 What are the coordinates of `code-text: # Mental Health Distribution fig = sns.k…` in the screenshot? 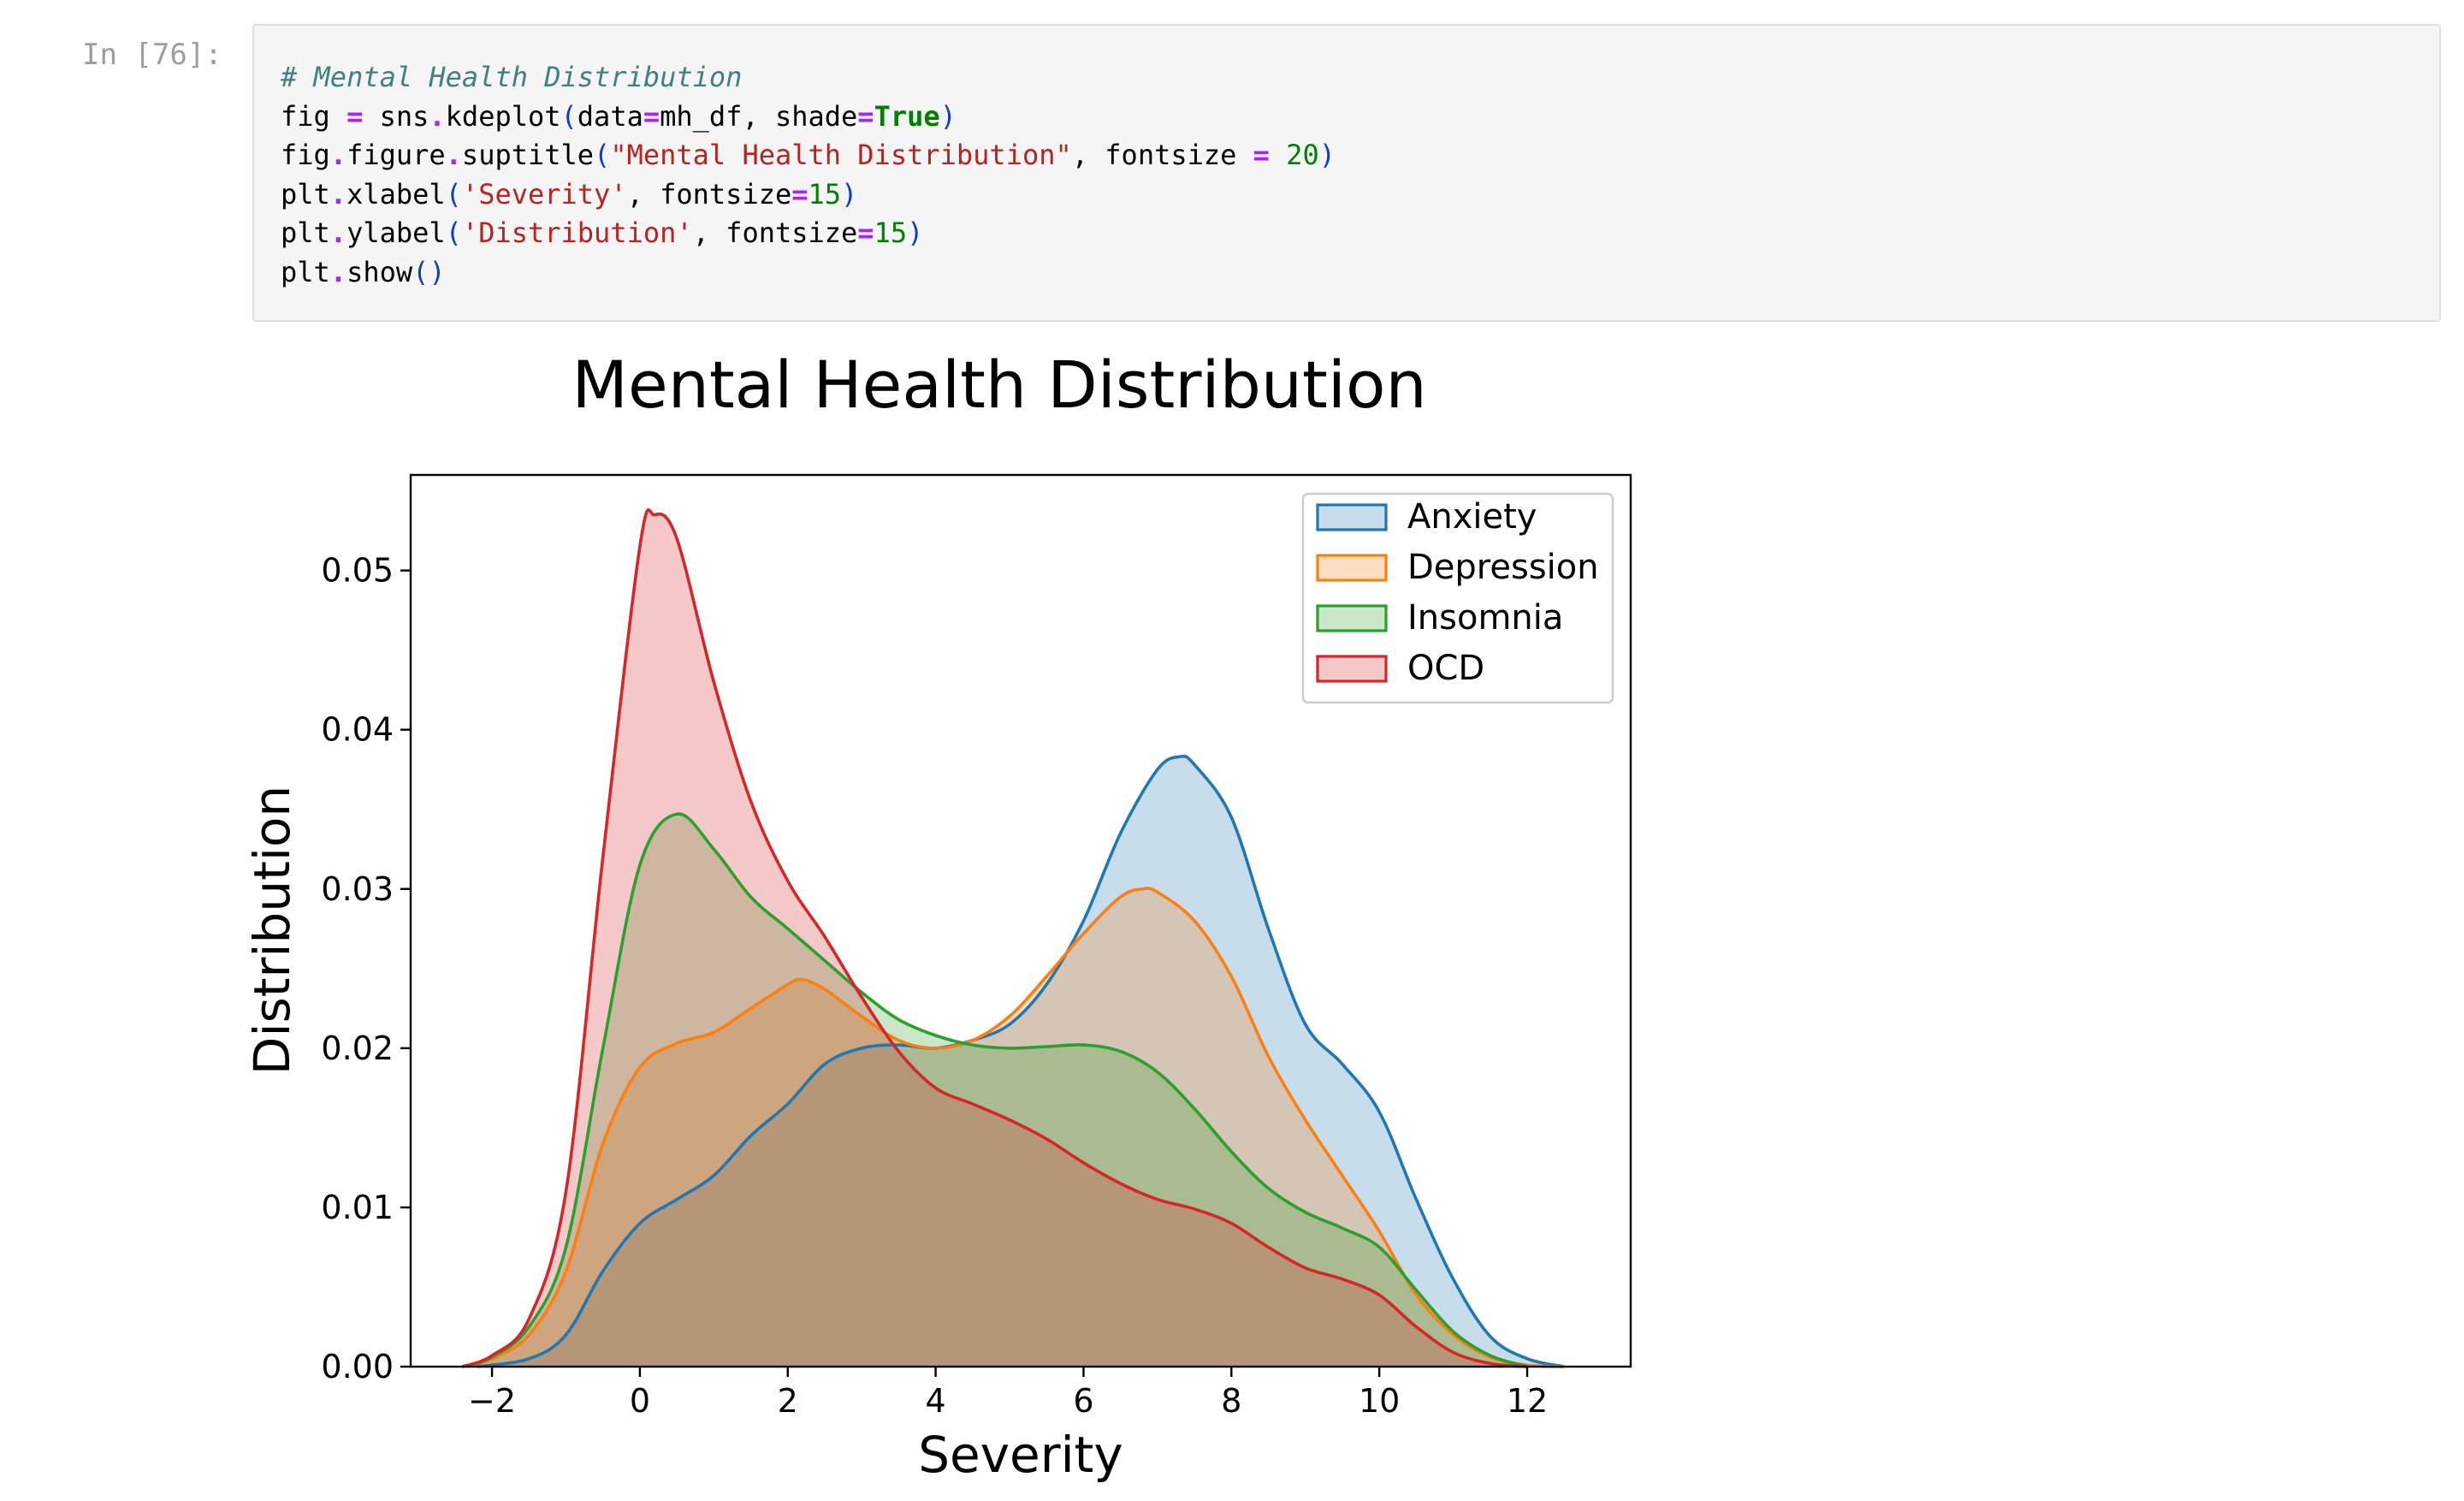 It's located at (808, 174).